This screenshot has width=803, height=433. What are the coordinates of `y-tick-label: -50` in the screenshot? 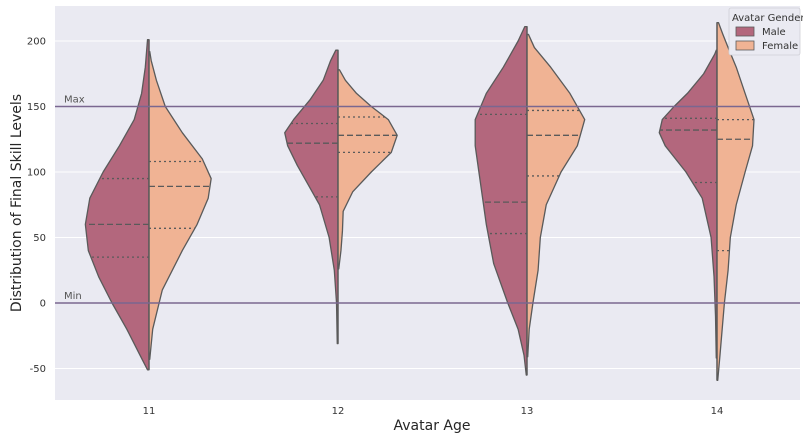 It's located at (38, 369).